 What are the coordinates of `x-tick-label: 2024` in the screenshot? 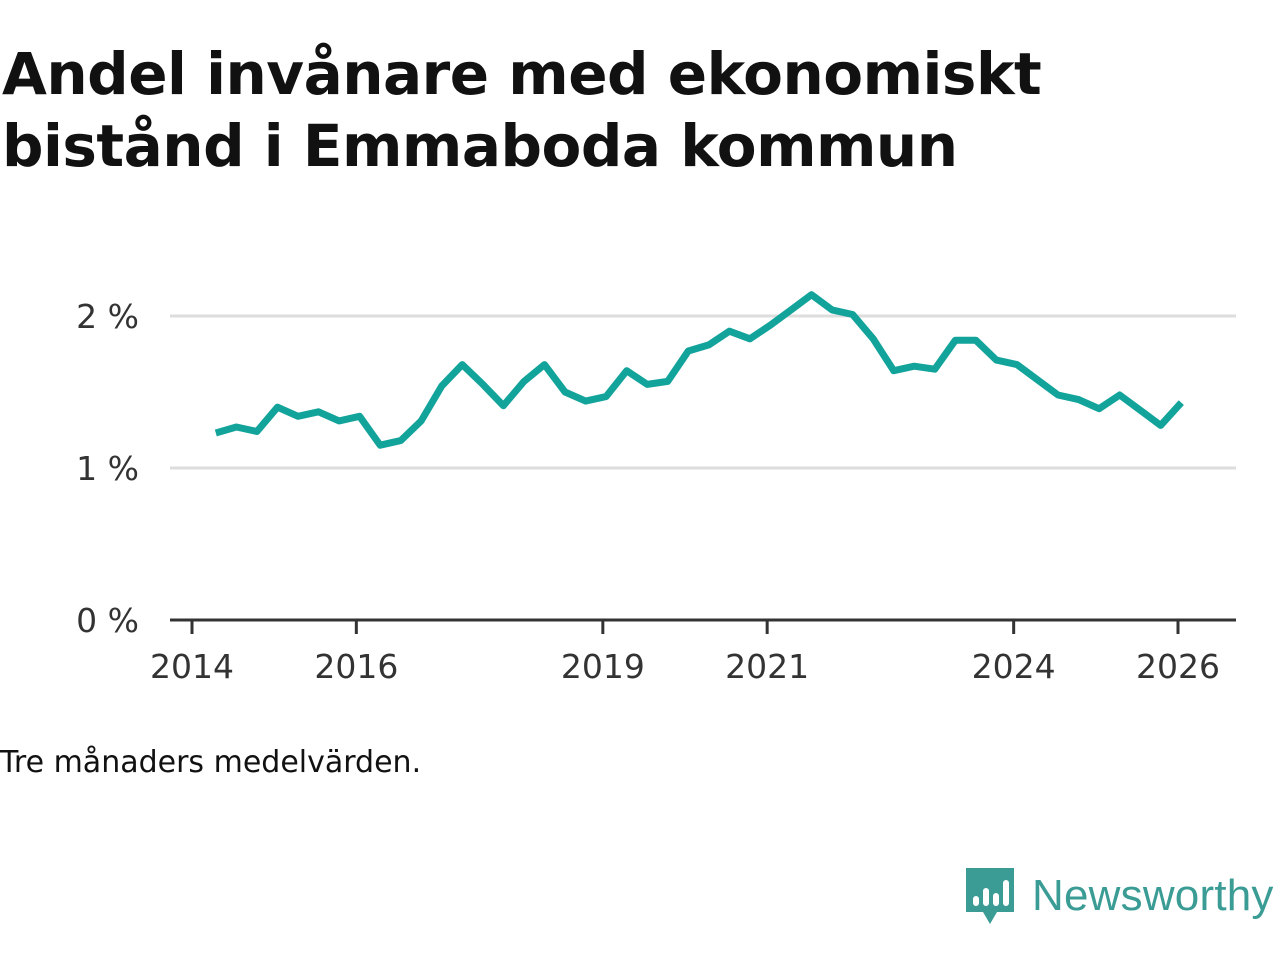 It's located at (1014, 666).